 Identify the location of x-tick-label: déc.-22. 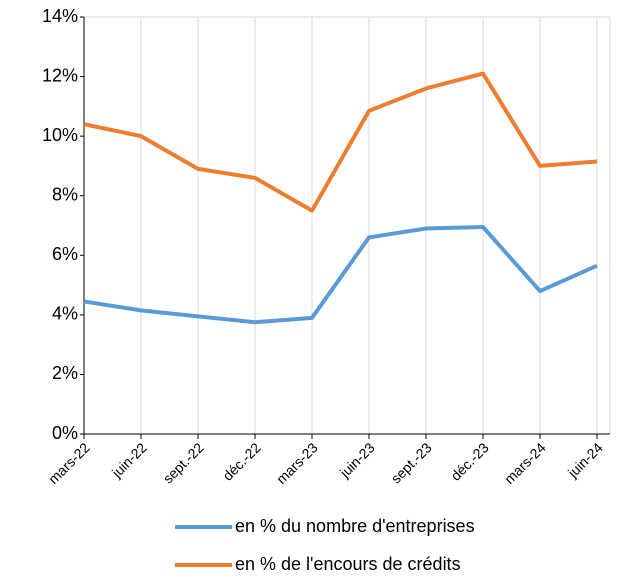
(241, 461).